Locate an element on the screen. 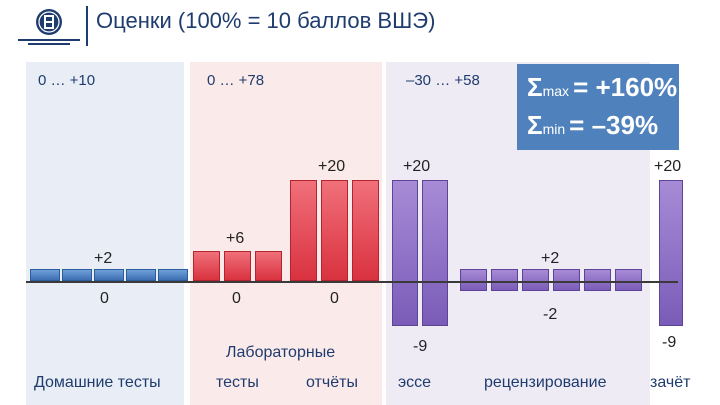 The width and height of the screenshot is (720, 405). exam-max-label: +20 is located at coordinates (668, 166).